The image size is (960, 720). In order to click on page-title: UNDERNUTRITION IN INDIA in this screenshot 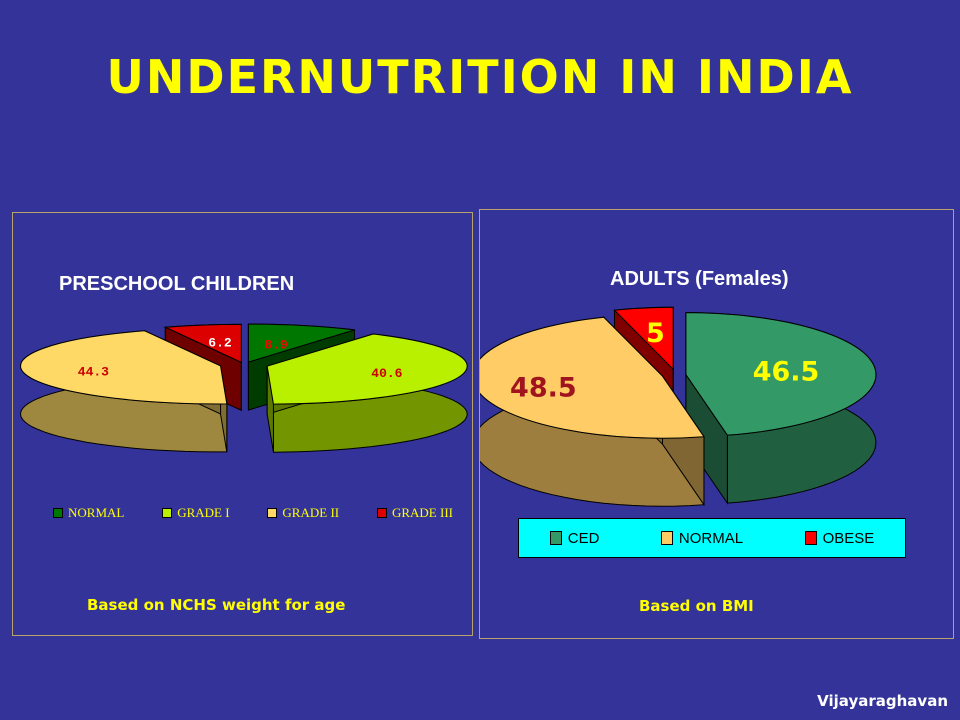, I will do `click(480, 77)`.